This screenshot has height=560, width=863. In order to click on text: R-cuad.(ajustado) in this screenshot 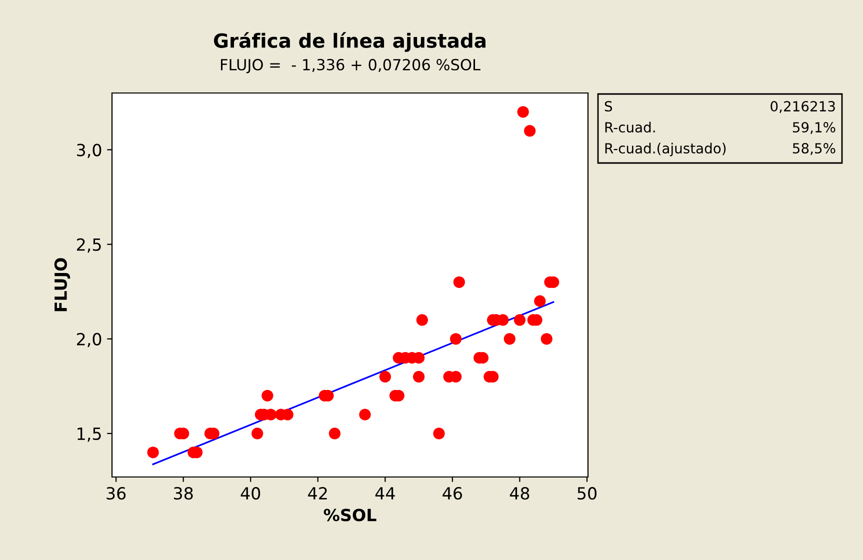, I will do `click(665, 149)`.